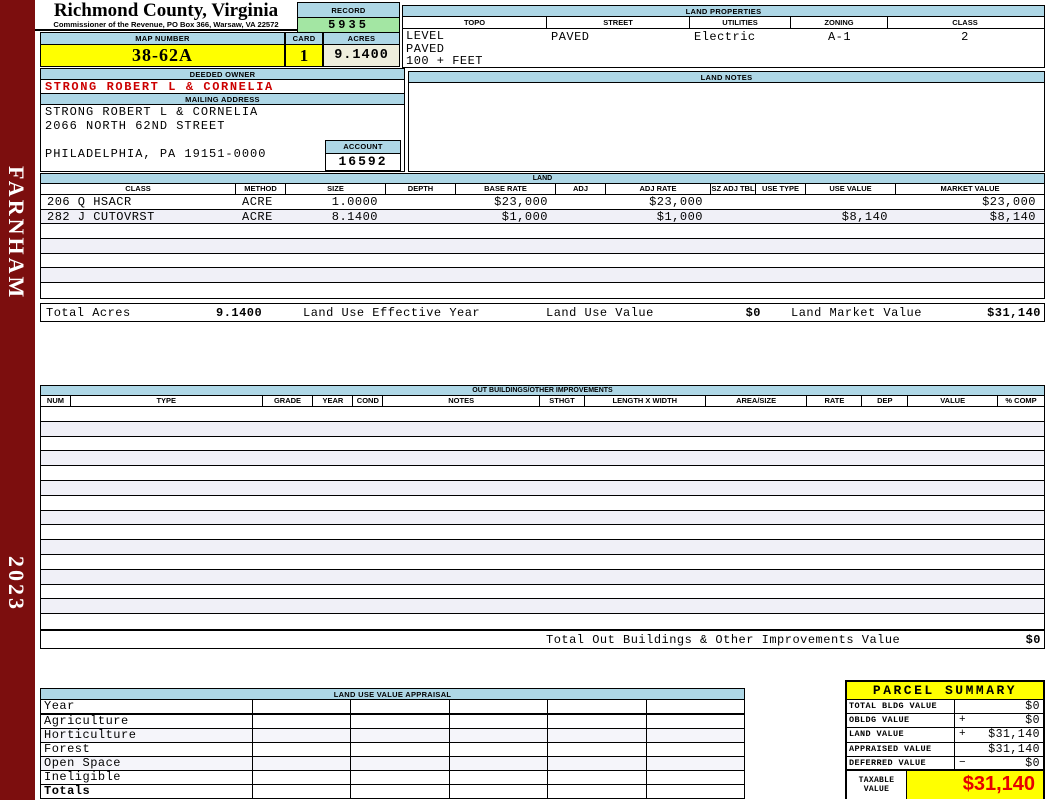  I want to click on land-col-header: ADJ, so click(581, 189).